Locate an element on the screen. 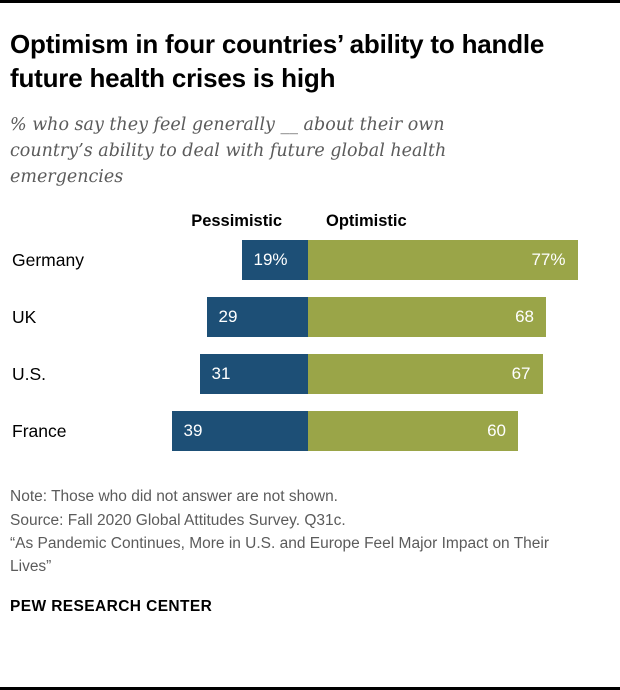 The width and height of the screenshot is (620, 690). optimistic-zone: 60 is located at coordinates (458, 431).